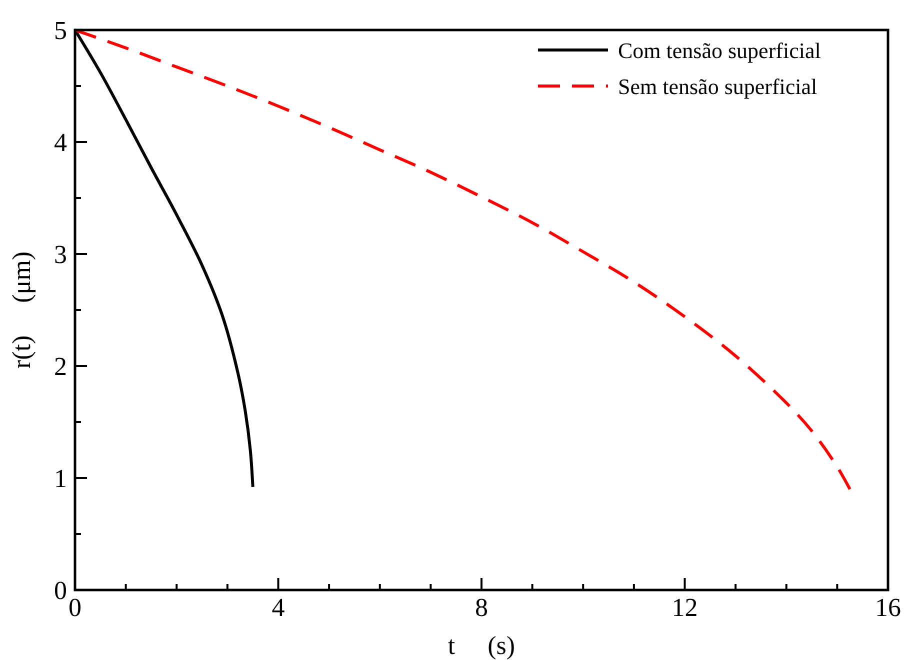  I want to click on x-tick-label: 4, so click(278, 607).